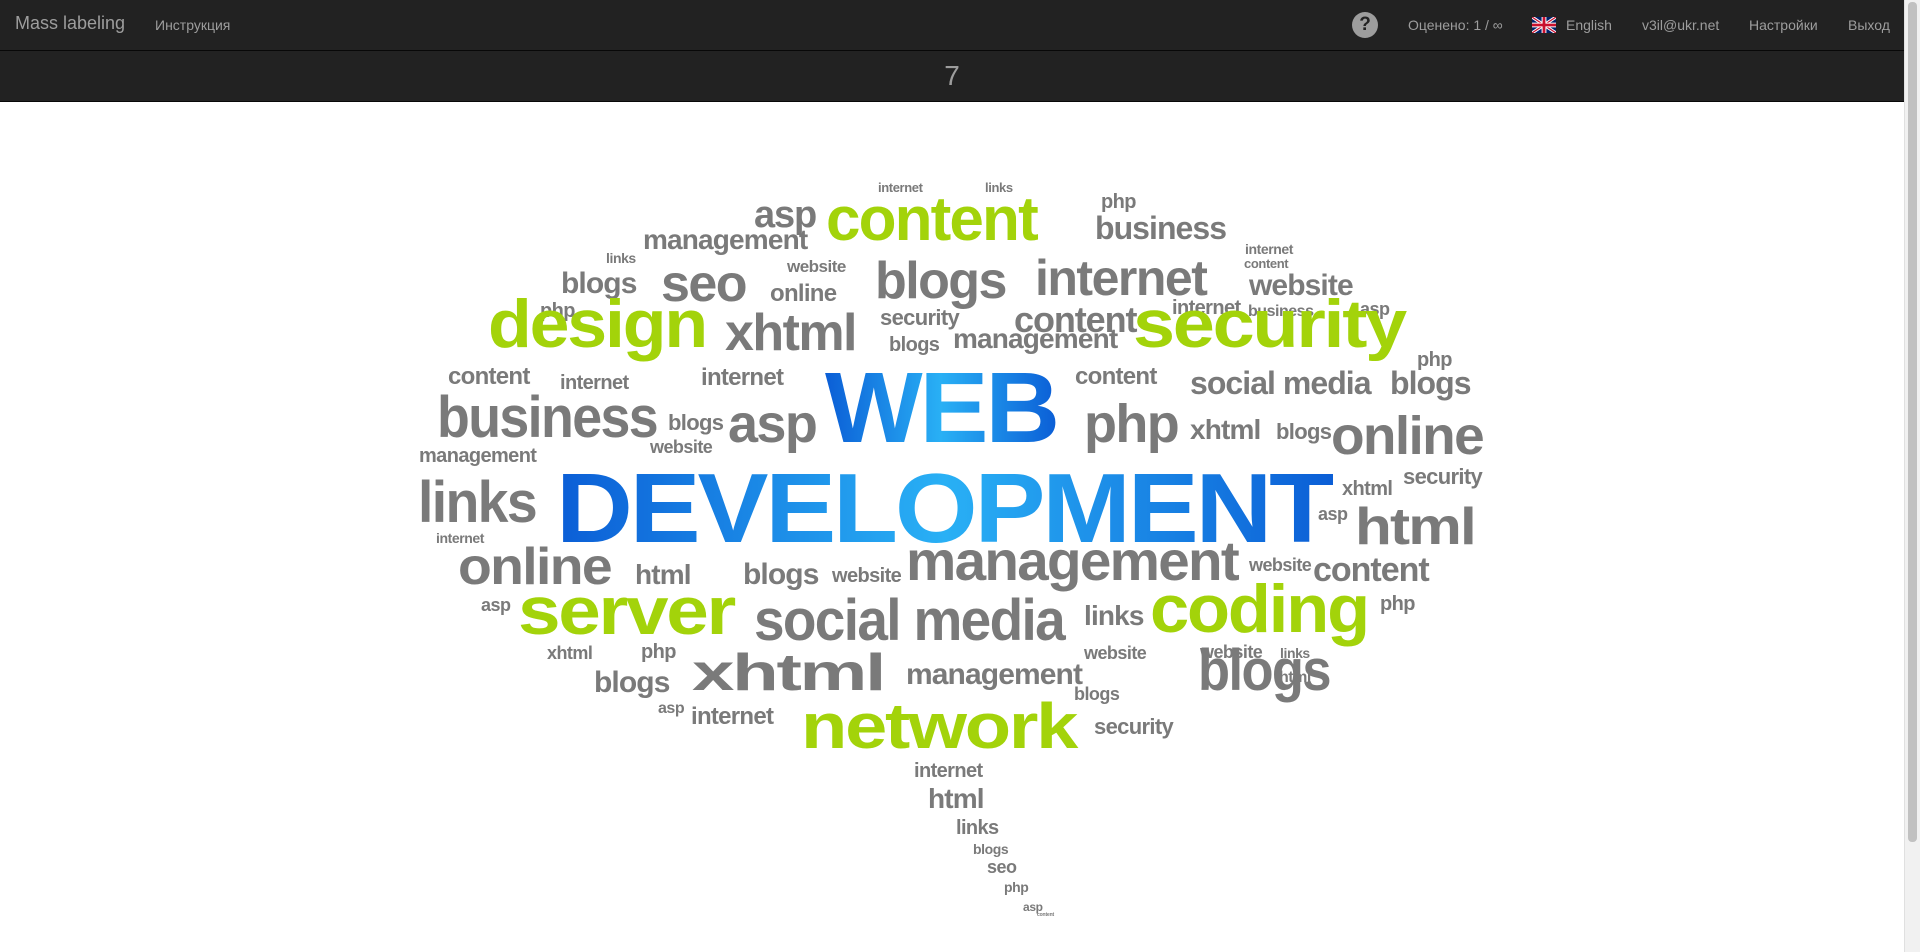 This screenshot has height=952, width=1920. What do you see at coordinates (627, 611) in the screenshot?
I see `cloud-word: server` at bounding box center [627, 611].